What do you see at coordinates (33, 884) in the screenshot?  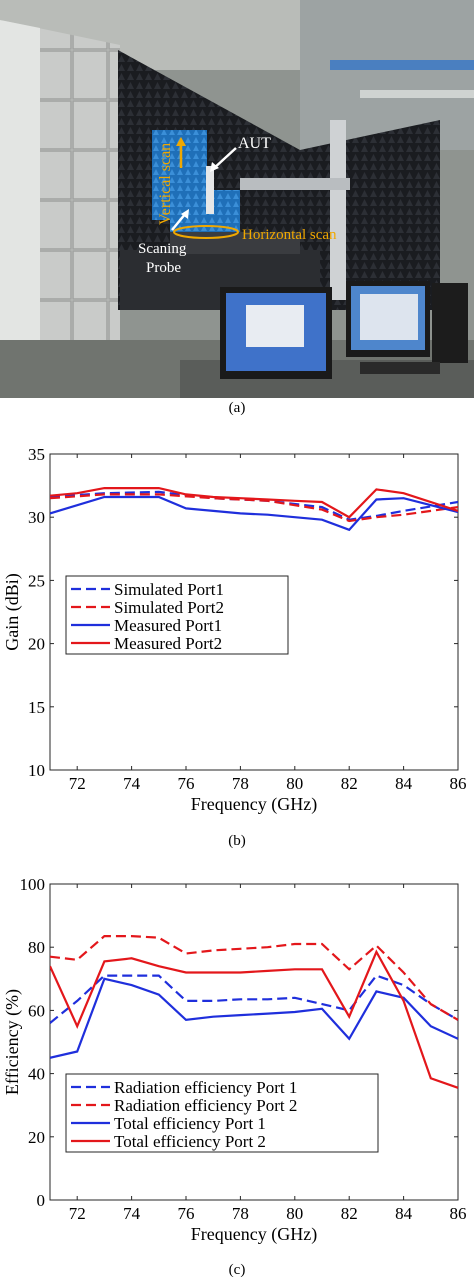 I see `y-tick-label: 100` at bounding box center [33, 884].